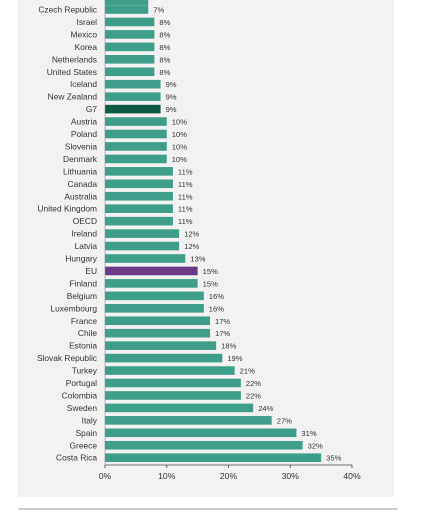 Image resolution: width=423 pixels, height=513 pixels. I want to click on value-label: 31%, so click(308, 433).